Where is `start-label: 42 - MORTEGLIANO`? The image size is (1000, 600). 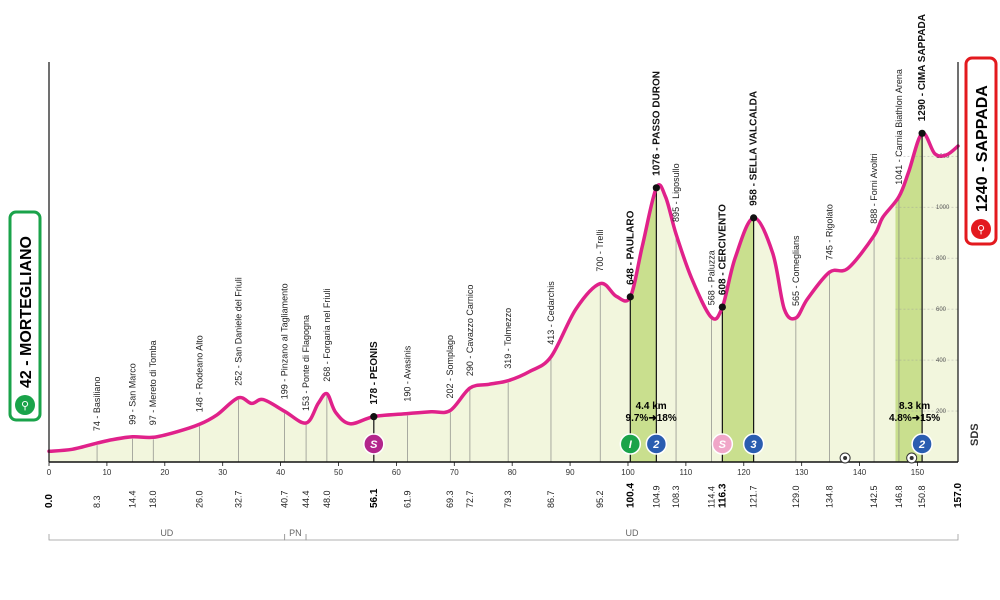 start-label: 42 - MORTEGLIANO is located at coordinates (26, 312).